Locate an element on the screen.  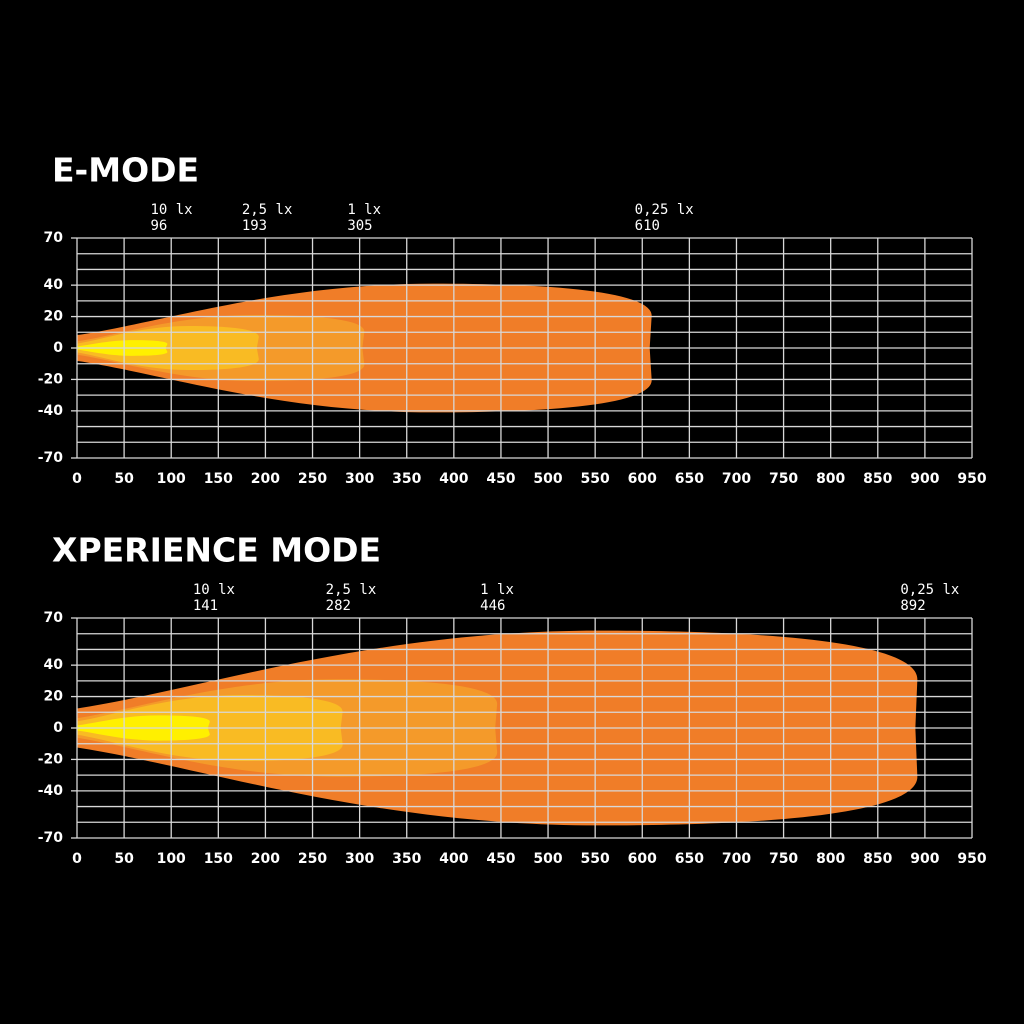
isolux-distance: 141 is located at coordinates (205, 606).